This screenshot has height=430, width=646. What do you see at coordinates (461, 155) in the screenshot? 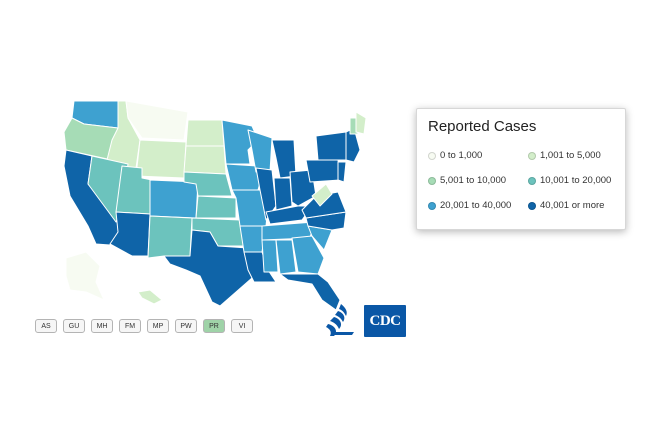
I see `legend-label: 0 to 1,000` at bounding box center [461, 155].